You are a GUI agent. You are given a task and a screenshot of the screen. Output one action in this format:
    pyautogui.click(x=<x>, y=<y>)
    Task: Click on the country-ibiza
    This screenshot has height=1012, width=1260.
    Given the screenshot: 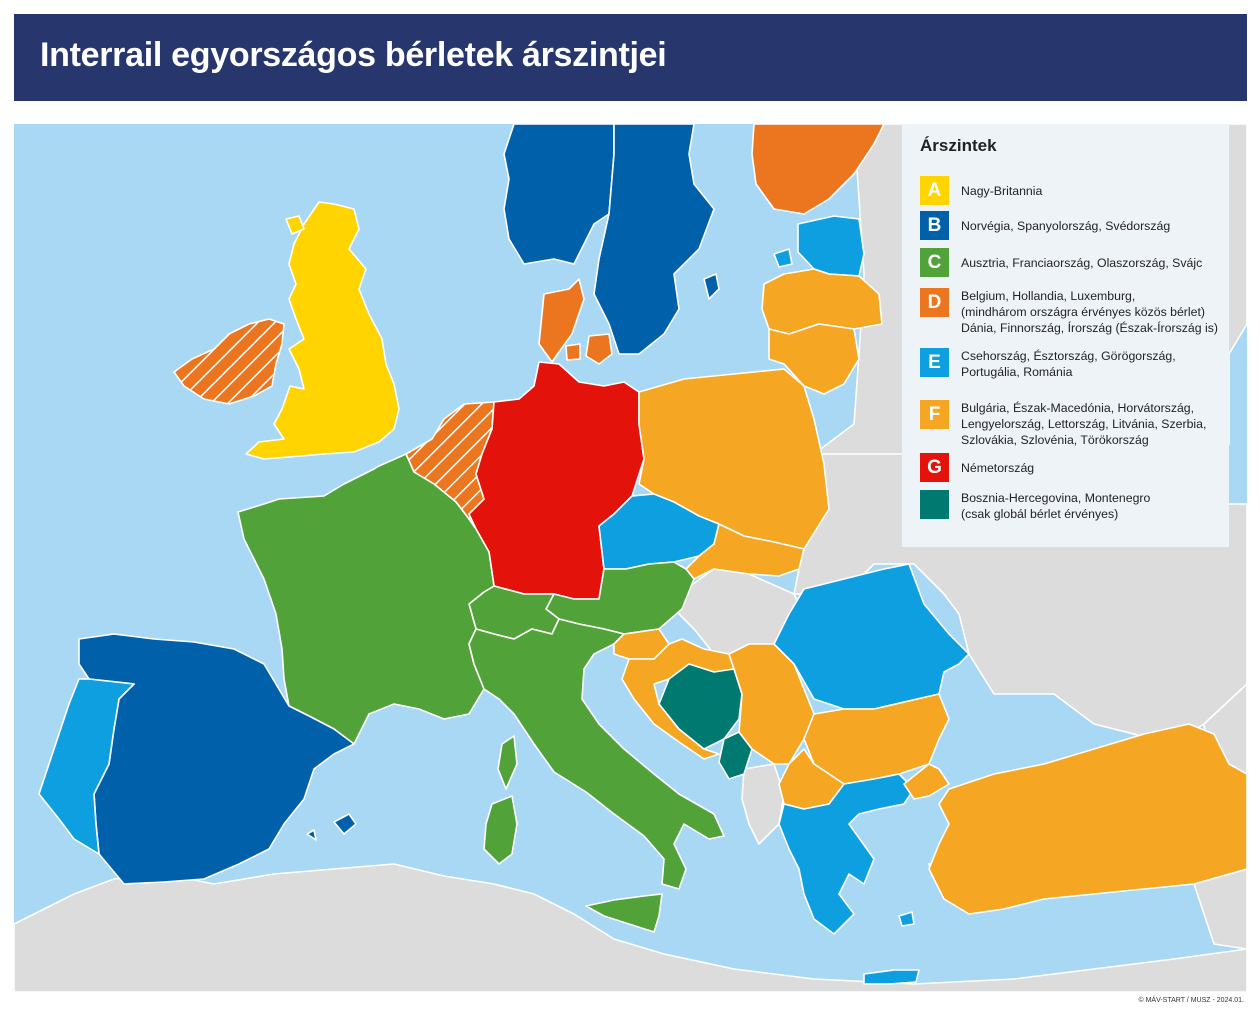 What is the action you would take?
    pyautogui.click(x=311, y=835)
    